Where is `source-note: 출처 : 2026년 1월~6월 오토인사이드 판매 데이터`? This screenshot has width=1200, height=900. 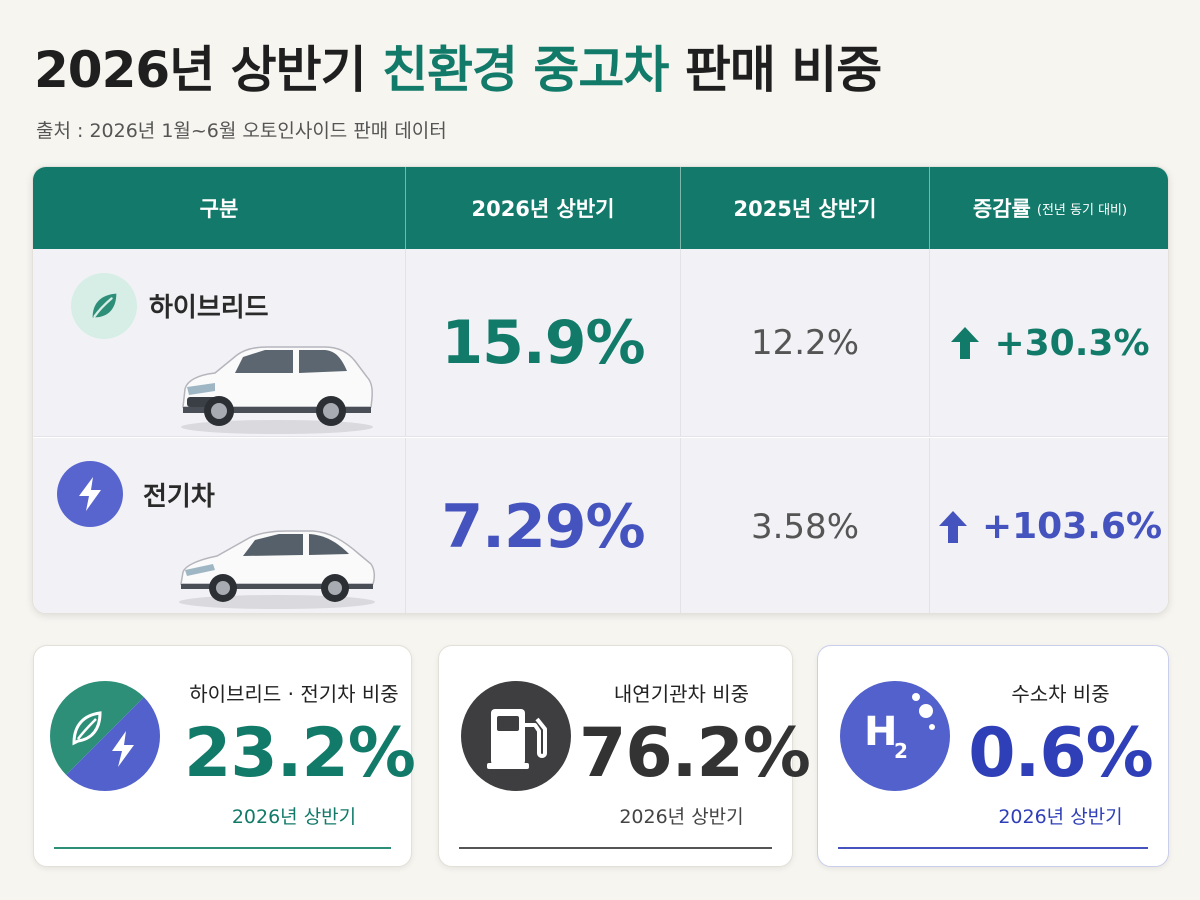 source-note: 출처 : 2026년 1월~6월 오토인사이드 판매 데이터 is located at coordinates (241, 131).